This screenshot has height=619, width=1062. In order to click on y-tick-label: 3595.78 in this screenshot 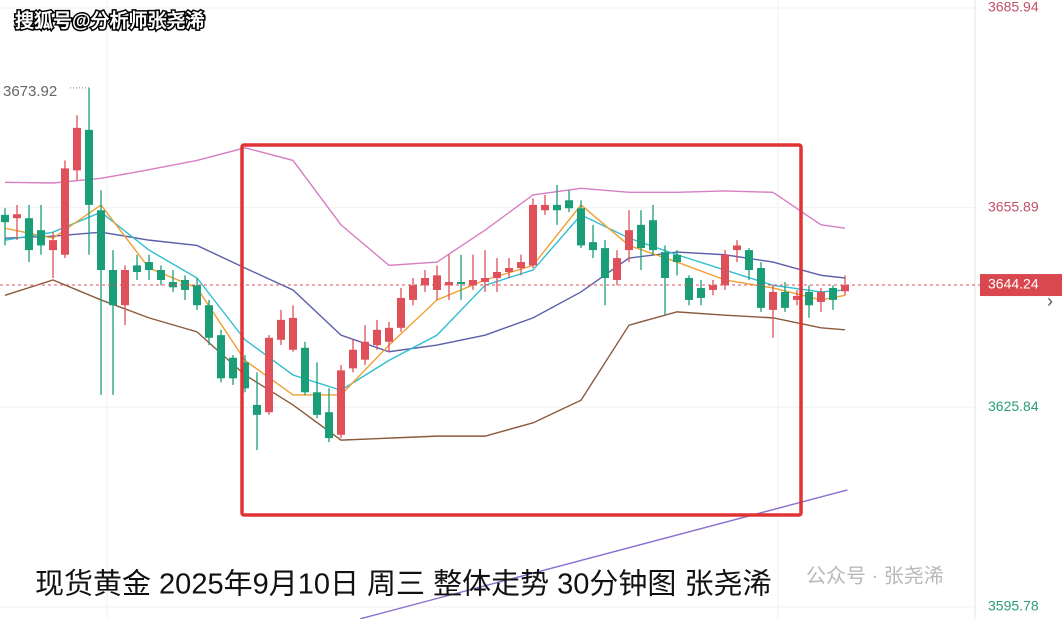, I will do `click(1013, 606)`.